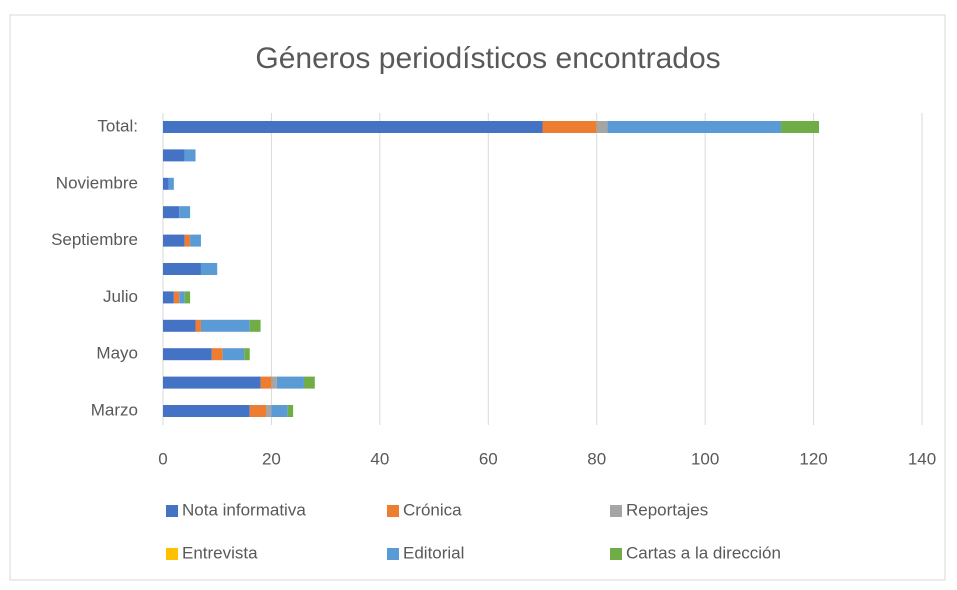 The height and width of the screenshot is (590, 957). Describe the element at coordinates (120, 296) in the screenshot. I see `y-tick-label: Julio` at that location.